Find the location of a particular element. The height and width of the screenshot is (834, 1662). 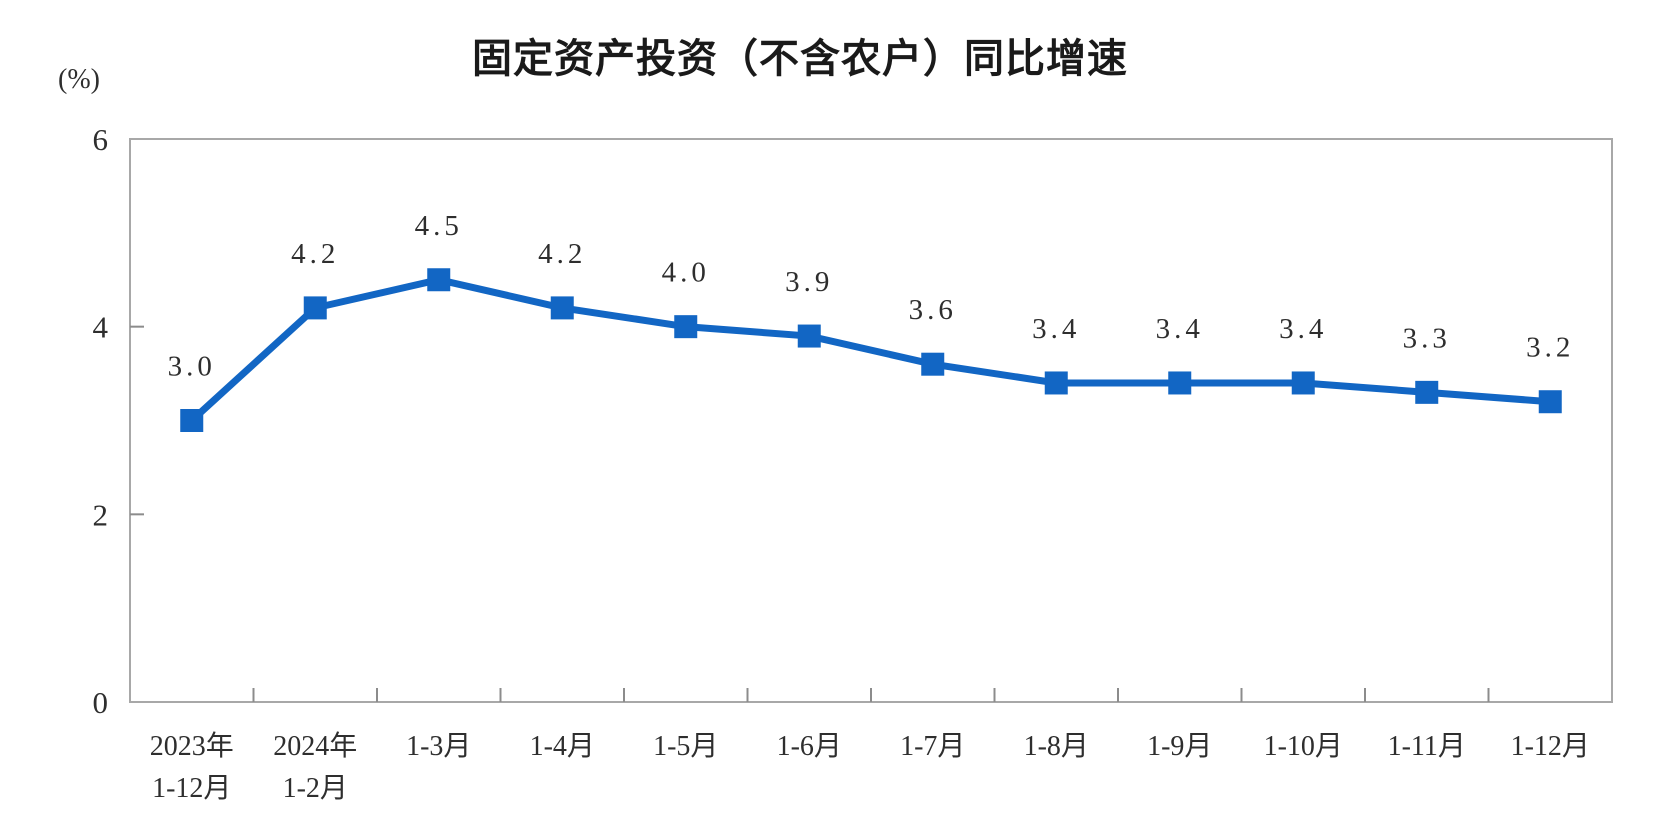

x-tick-label: 2023年 1-12月 is located at coordinates (192, 767).